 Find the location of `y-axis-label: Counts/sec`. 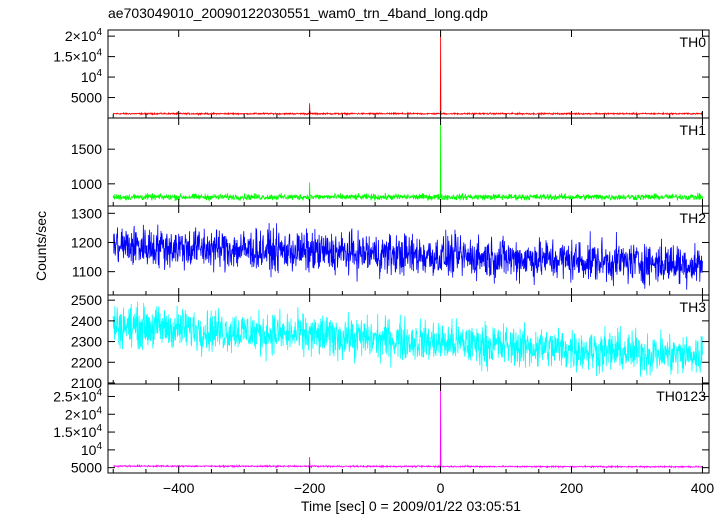

y-axis-label: Counts/sec is located at coordinates (41, 246).